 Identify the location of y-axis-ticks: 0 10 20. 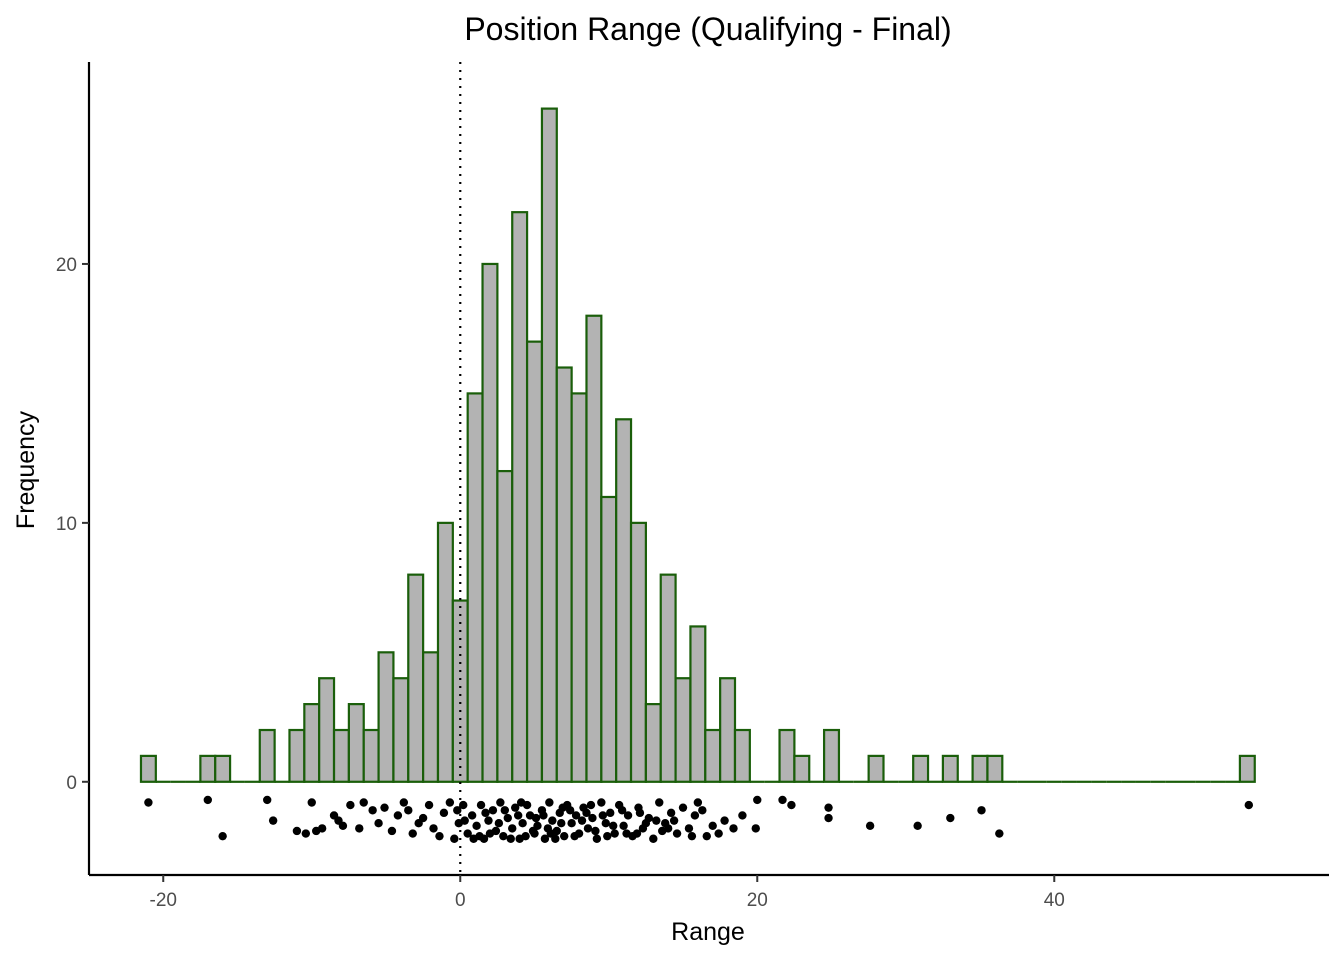
(72, 524).